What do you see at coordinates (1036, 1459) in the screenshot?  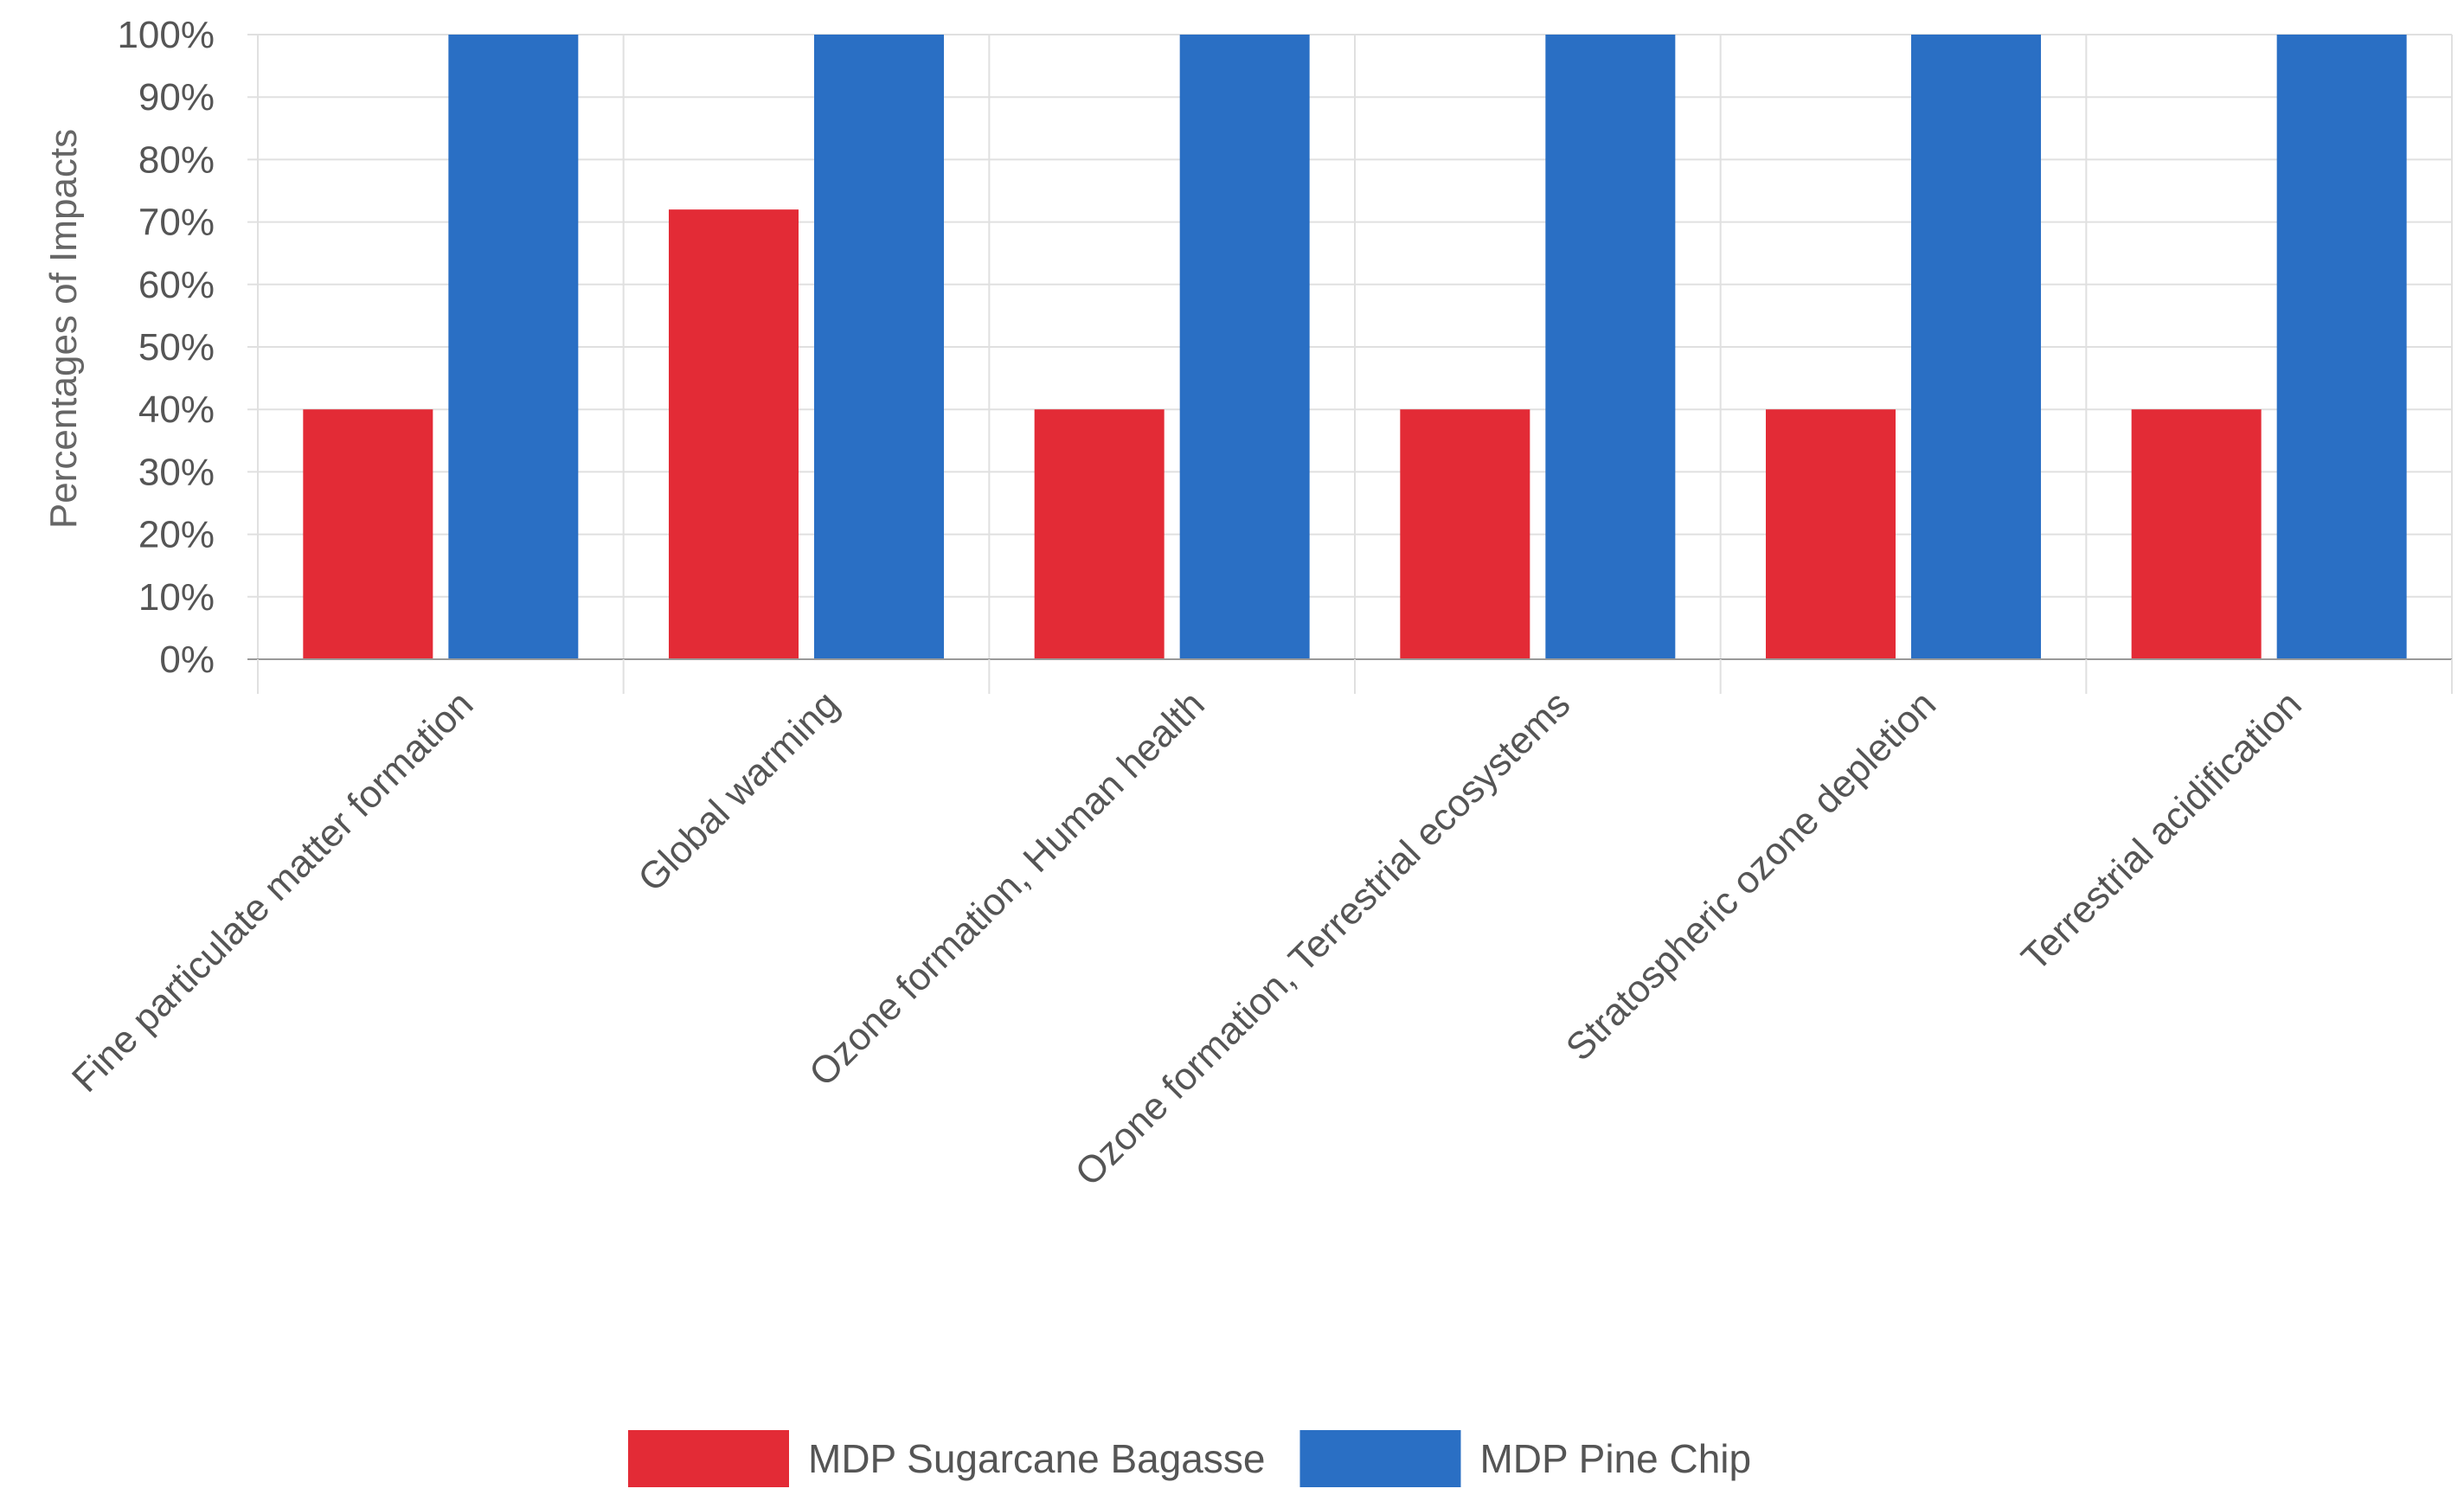 I see `legend-label: MDP Sugarcane Bagasse` at bounding box center [1036, 1459].